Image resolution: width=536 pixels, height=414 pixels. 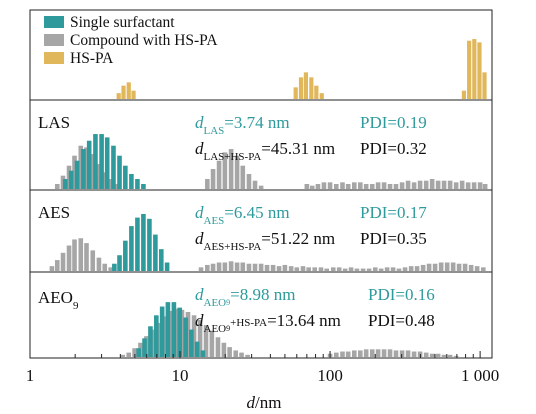 I want to click on x-tick-label: 100, so click(x=330, y=375).